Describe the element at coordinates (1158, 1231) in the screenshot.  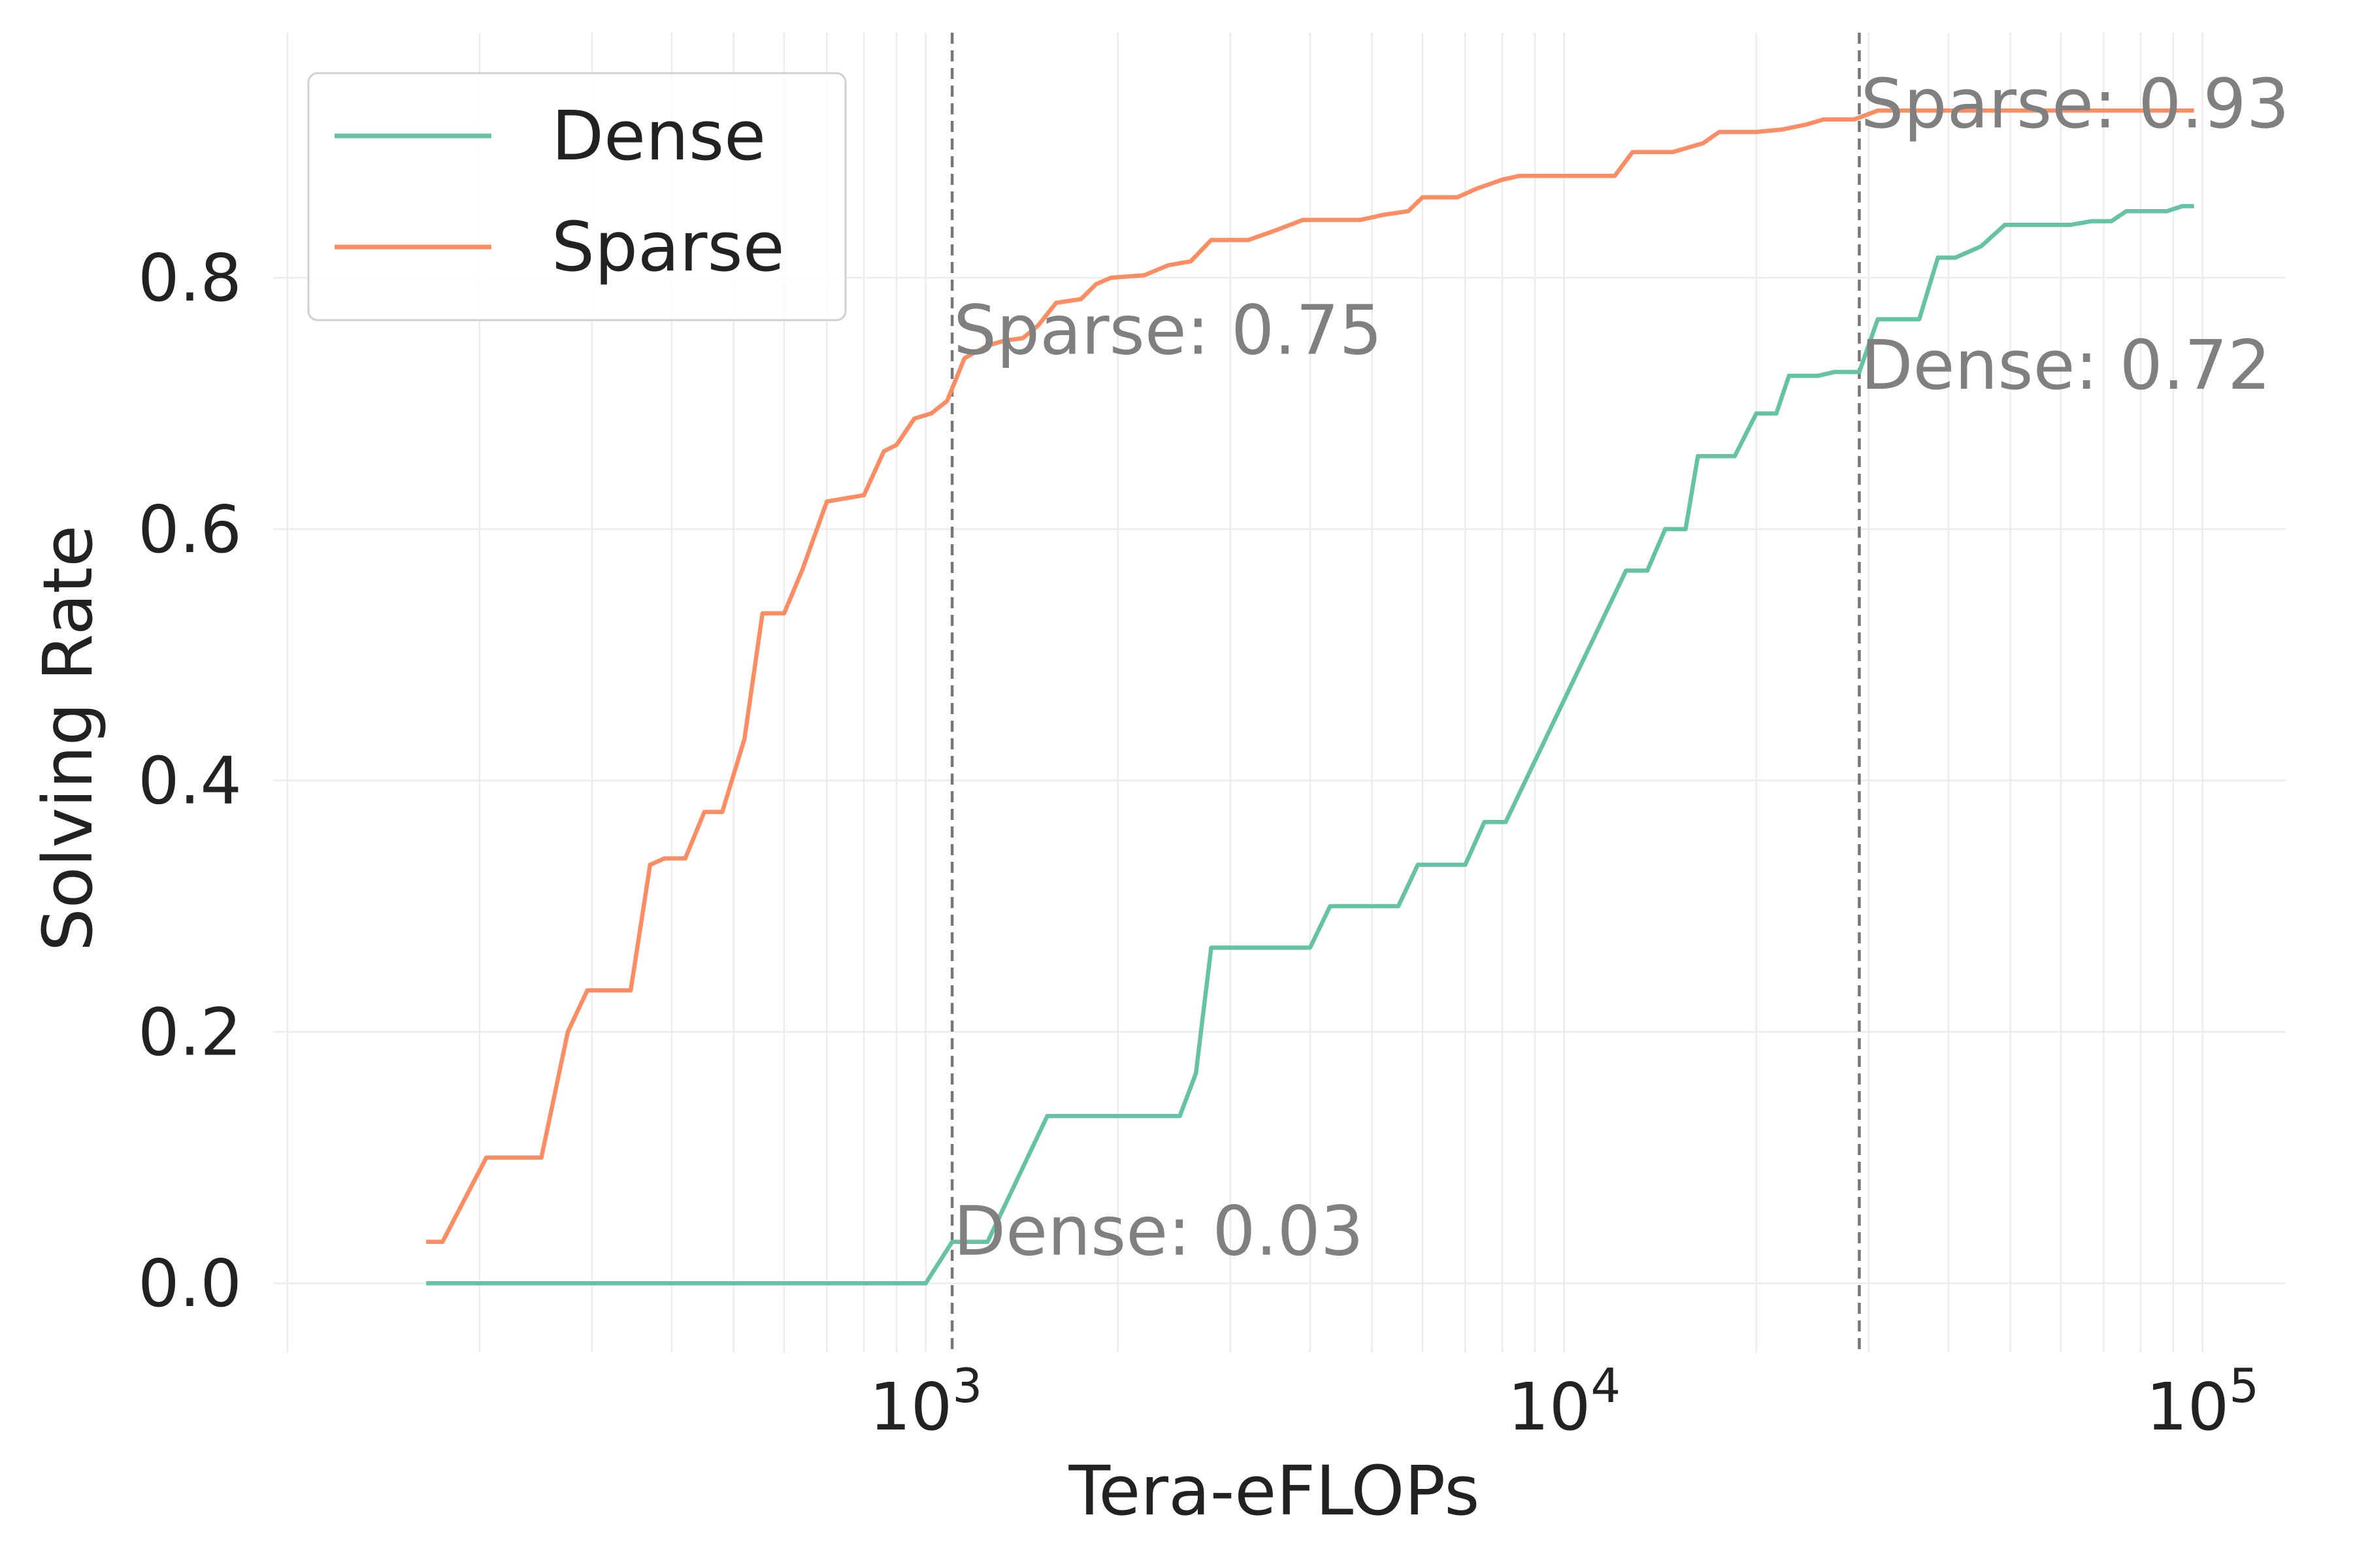
I see `annotation-label: Dense: 0.03` at that location.